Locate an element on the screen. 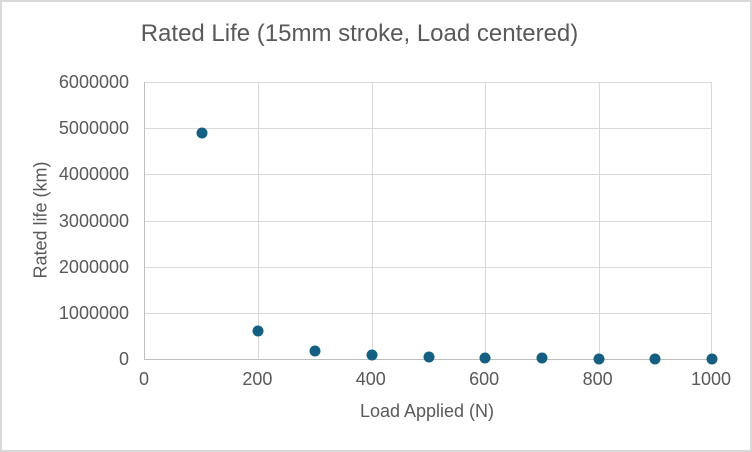 The height and width of the screenshot is (452, 752). y-tick-label: 2000000 is located at coordinates (93, 266).